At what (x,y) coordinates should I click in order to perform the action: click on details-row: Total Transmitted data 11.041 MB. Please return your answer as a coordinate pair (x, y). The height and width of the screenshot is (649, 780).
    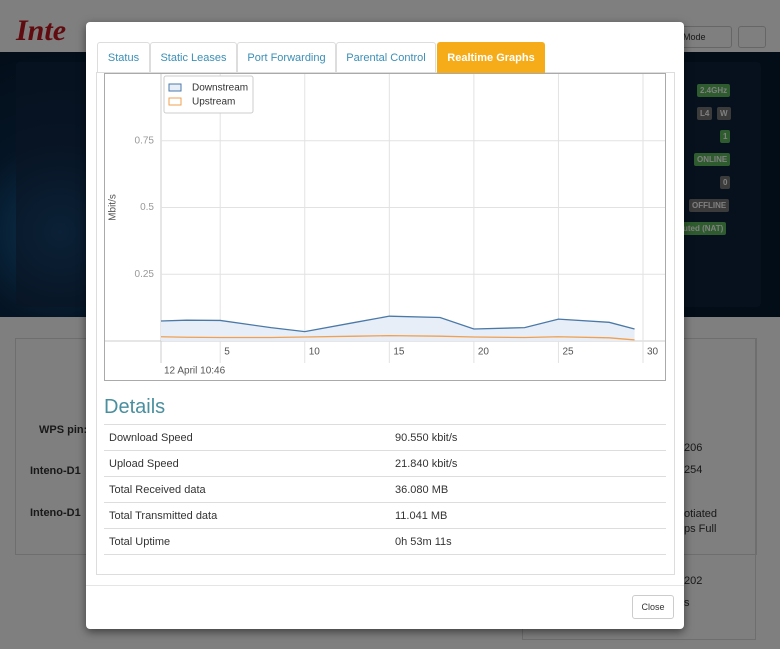
    Looking at the image, I should click on (385, 515).